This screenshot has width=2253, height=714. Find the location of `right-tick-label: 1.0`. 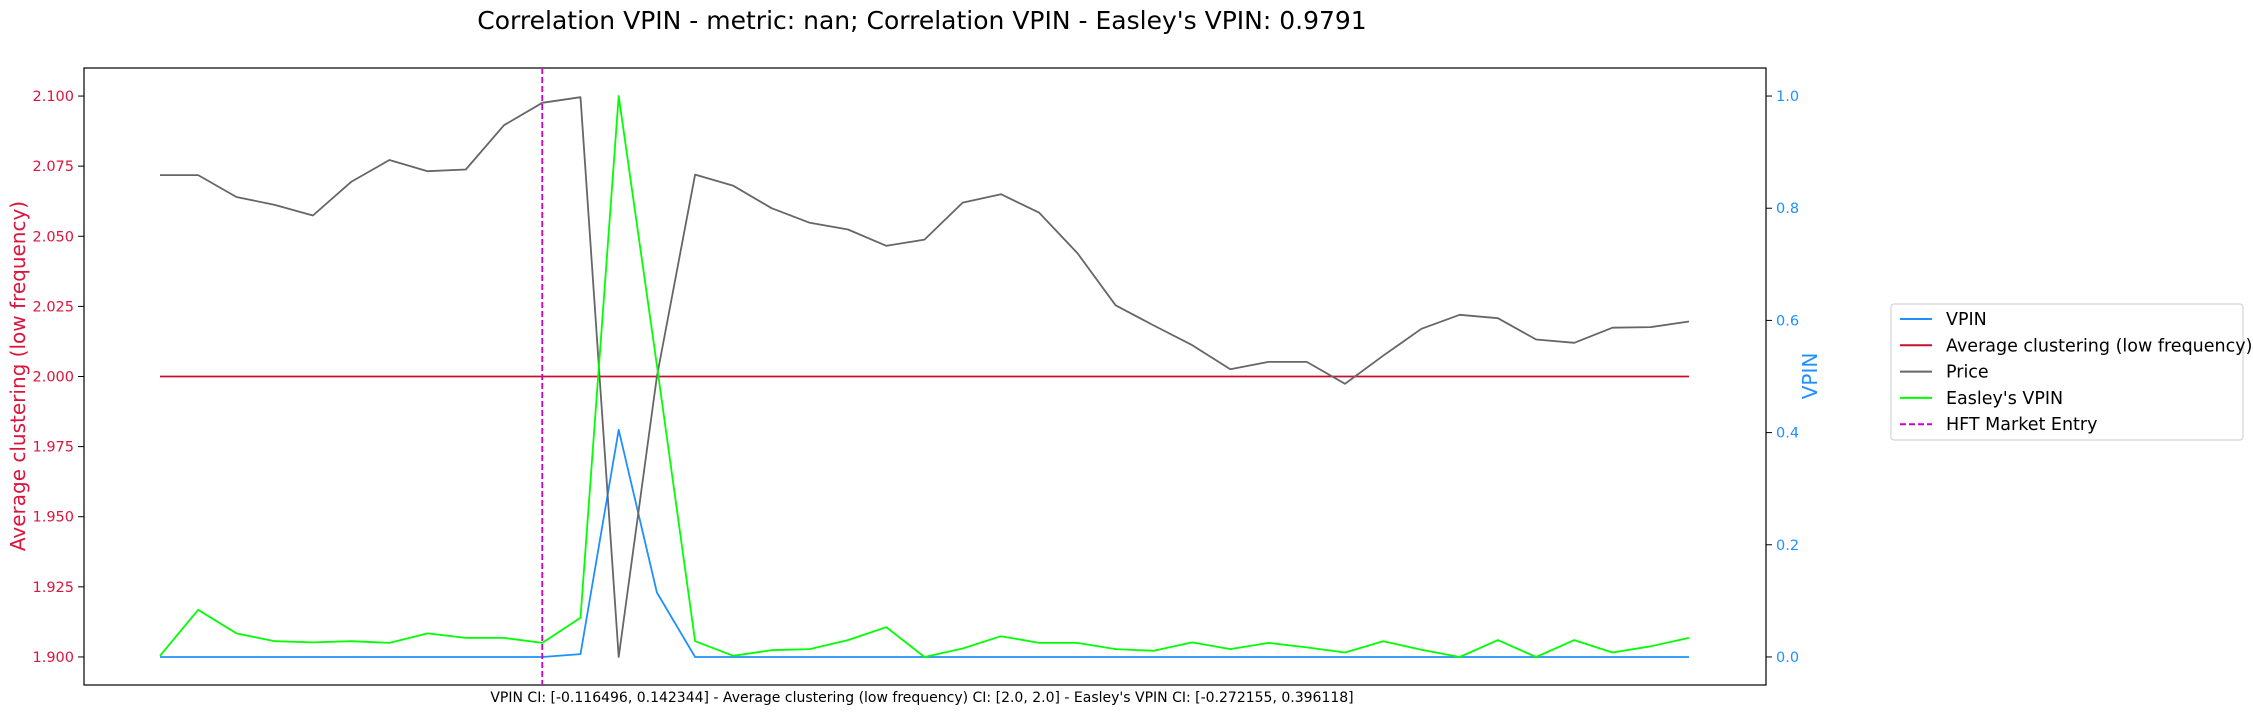

right-tick-label: 1.0 is located at coordinates (1787, 97).